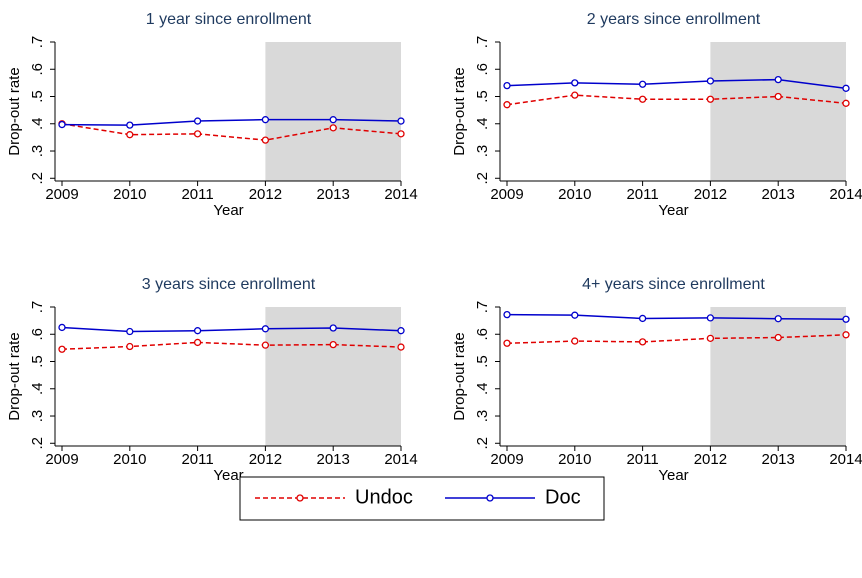 The image size is (862, 578). I want to click on legend-label: Undoc, so click(384, 497).